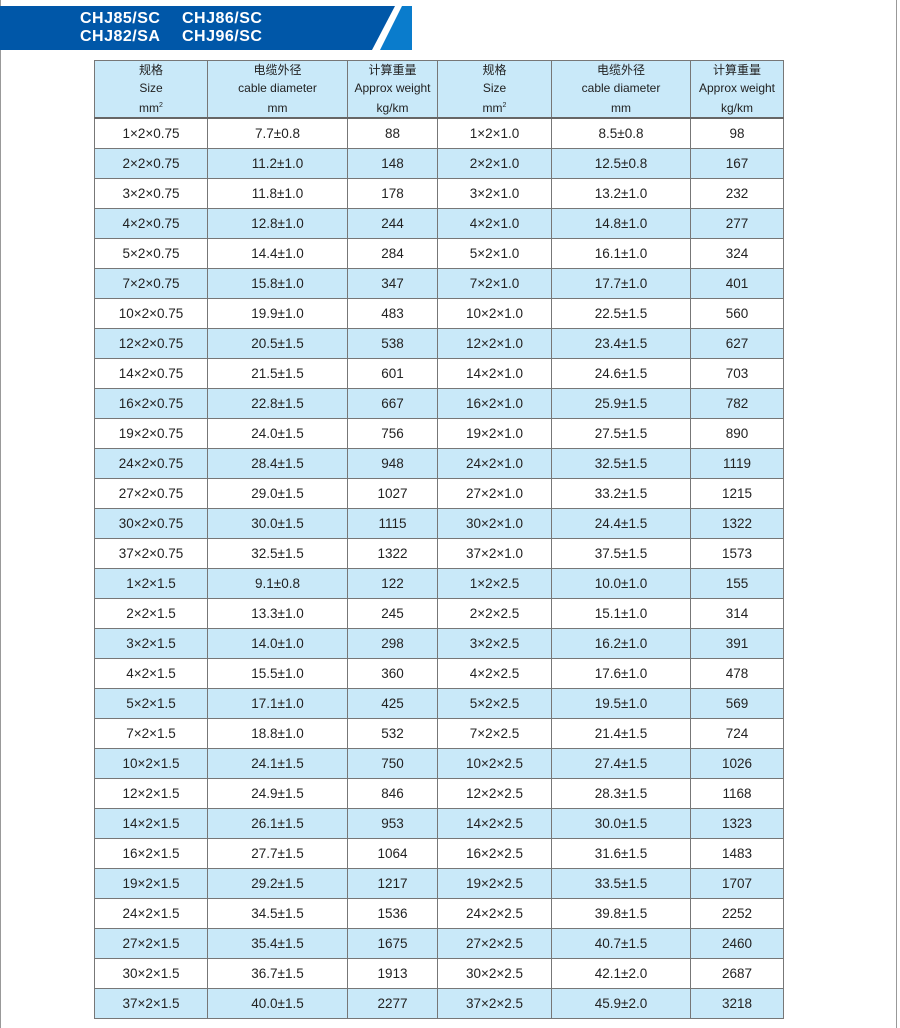 The width and height of the screenshot is (900, 1028). What do you see at coordinates (151, 193) in the screenshot?
I see `table-cell: 3×2×0.75` at bounding box center [151, 193].